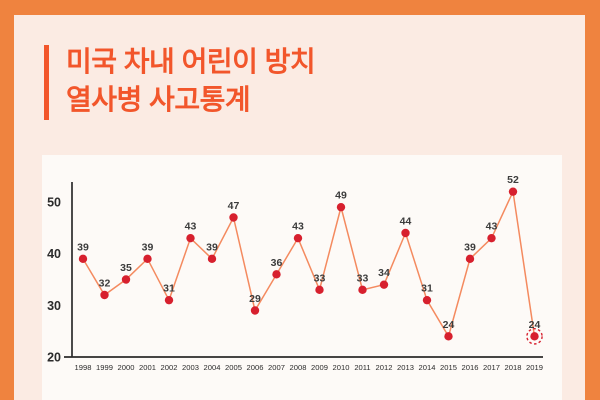 The image size is (600, 400). What do you see at coordinates (212, 367) in the screenshot?
I see `x-tick-label: 2004` at bounding box center [212, 367].